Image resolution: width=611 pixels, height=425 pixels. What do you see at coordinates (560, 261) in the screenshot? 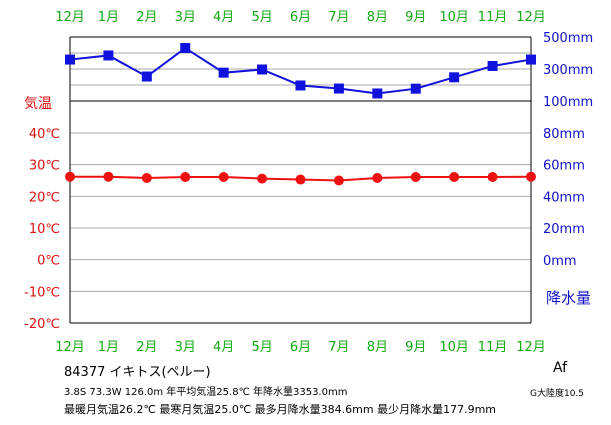
I see `precip-tick-label: 0mm` at bounding box center [560, 261].